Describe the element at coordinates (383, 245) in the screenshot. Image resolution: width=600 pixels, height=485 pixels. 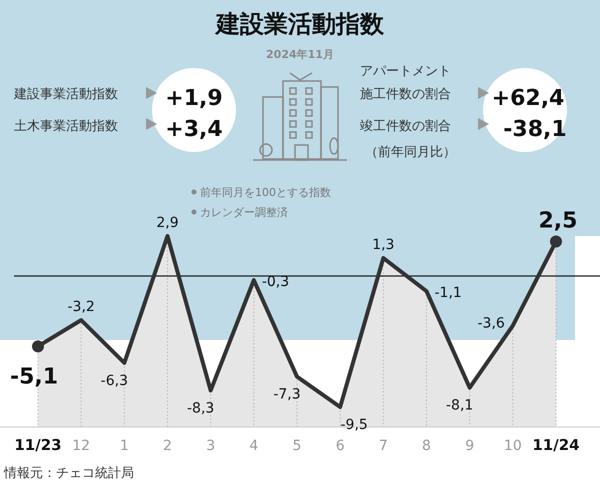
I see `data-label: 1,3` at that location.